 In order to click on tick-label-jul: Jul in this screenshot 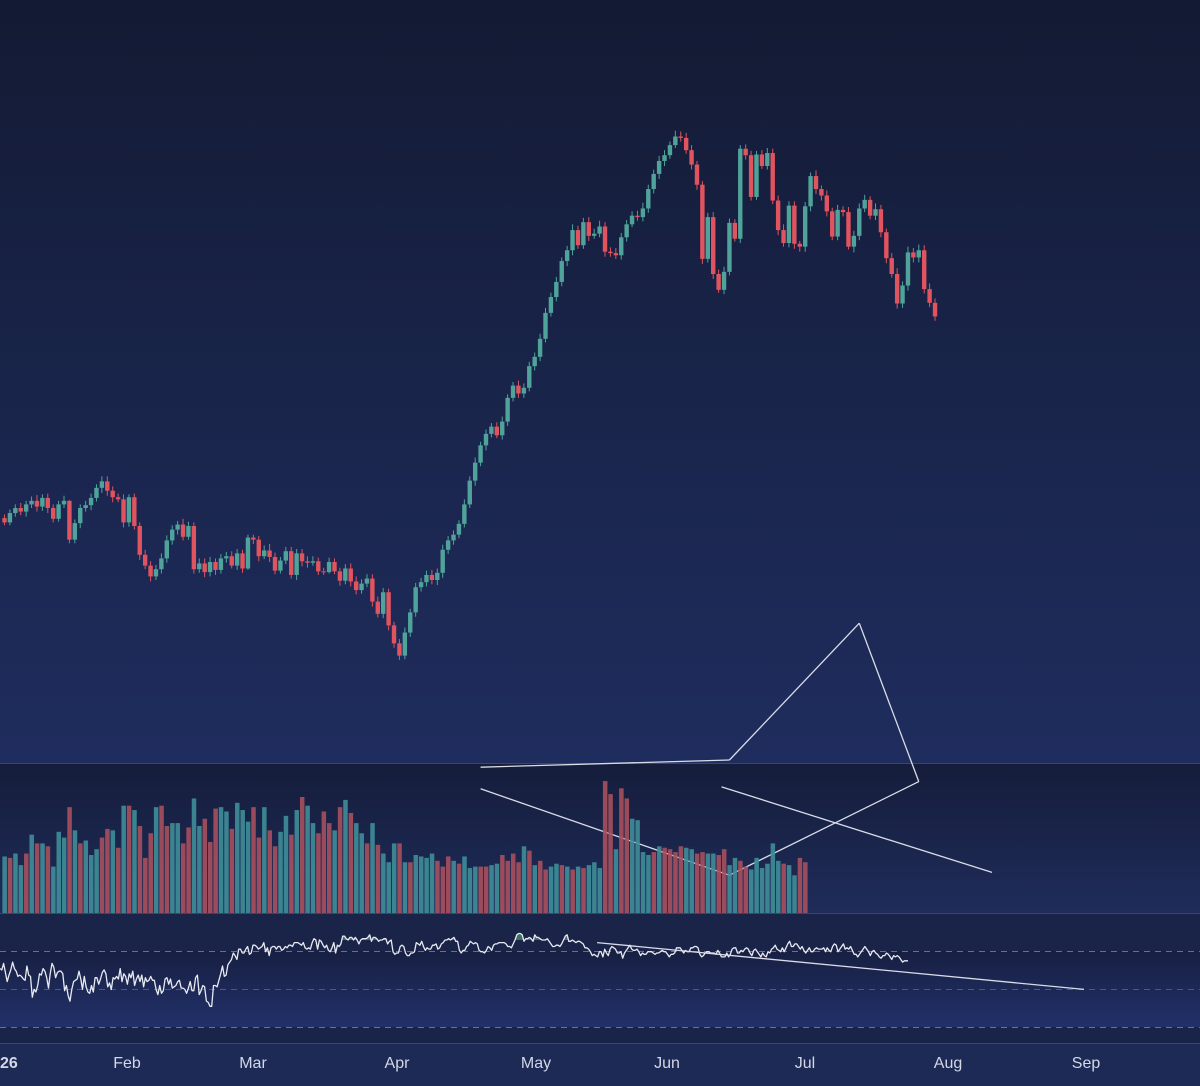, I will do `click(805, 1063)`.